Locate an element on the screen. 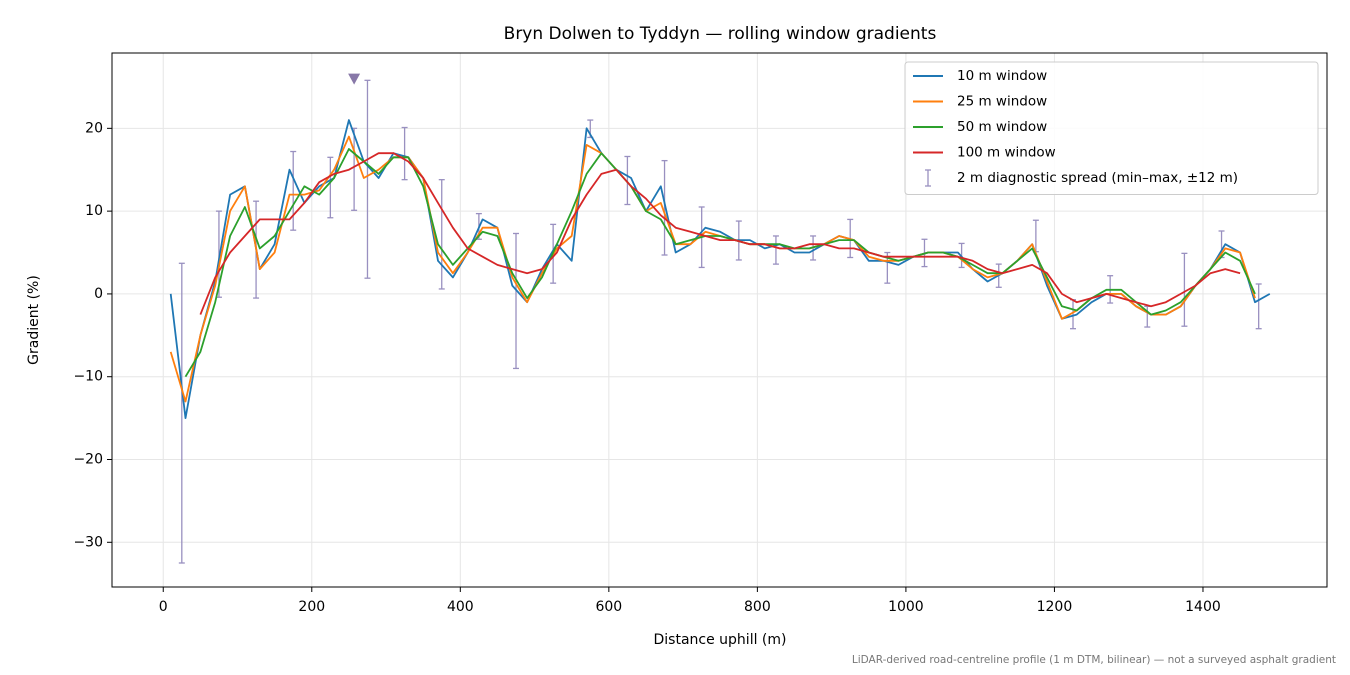 The image size is (1350, 675). x-tick-label: 600 is located at coordinates (608, 607).